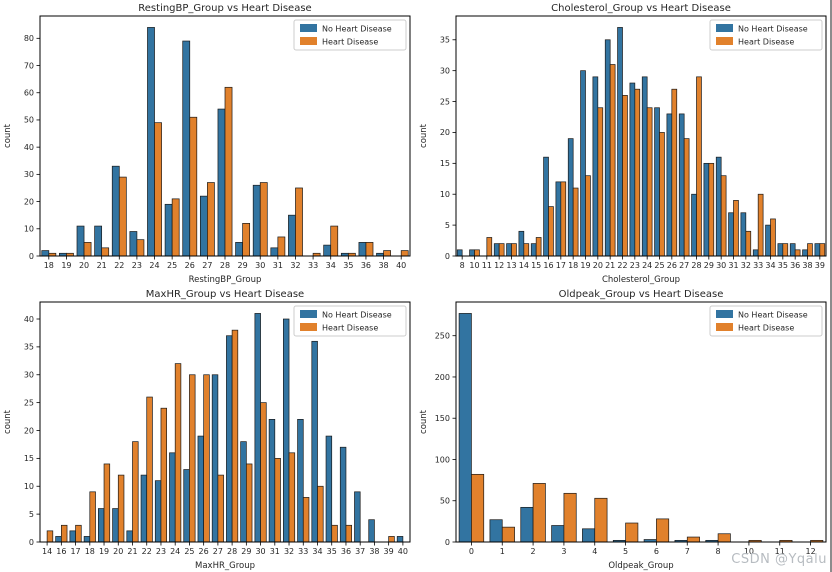  I want to click on x-tick-label: 21, so click(132, 551).